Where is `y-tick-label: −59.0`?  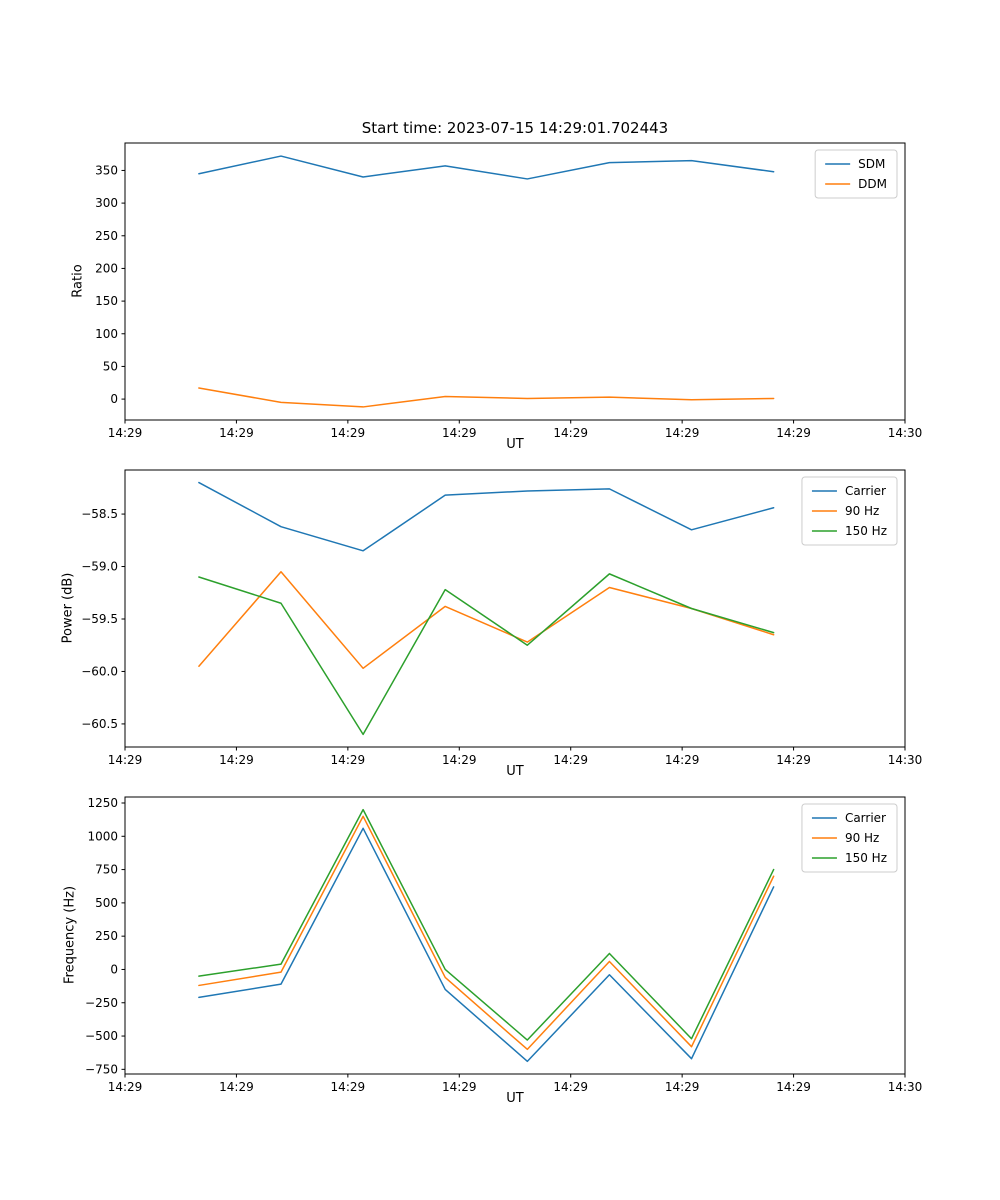
y-tick-label: −59.0 is located at coordinates (99, 567).